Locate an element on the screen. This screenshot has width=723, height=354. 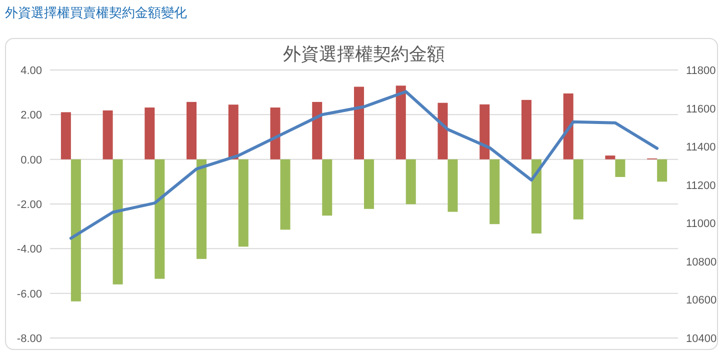
y-tick-label: 0.00 is located at coordinates (31, 160).